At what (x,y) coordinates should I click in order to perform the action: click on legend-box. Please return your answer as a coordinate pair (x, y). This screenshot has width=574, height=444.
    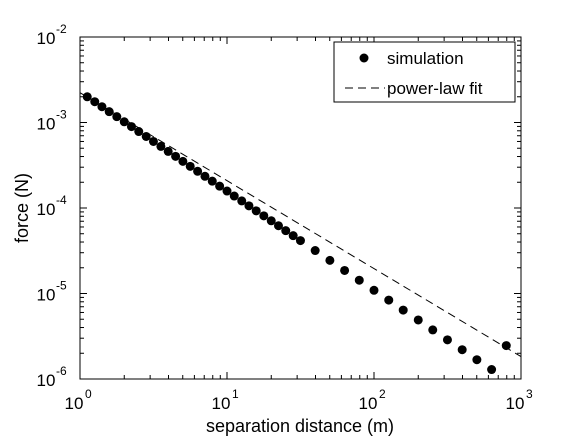
    Looking at the image, I should click on (424, 72).